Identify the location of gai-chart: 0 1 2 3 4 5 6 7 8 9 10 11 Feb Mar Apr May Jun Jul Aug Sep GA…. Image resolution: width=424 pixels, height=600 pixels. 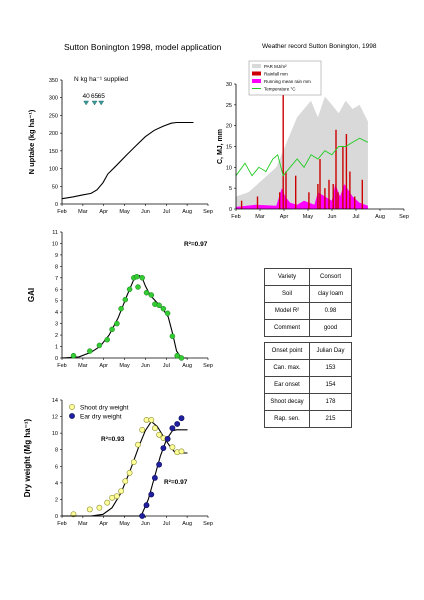
(120, 299).